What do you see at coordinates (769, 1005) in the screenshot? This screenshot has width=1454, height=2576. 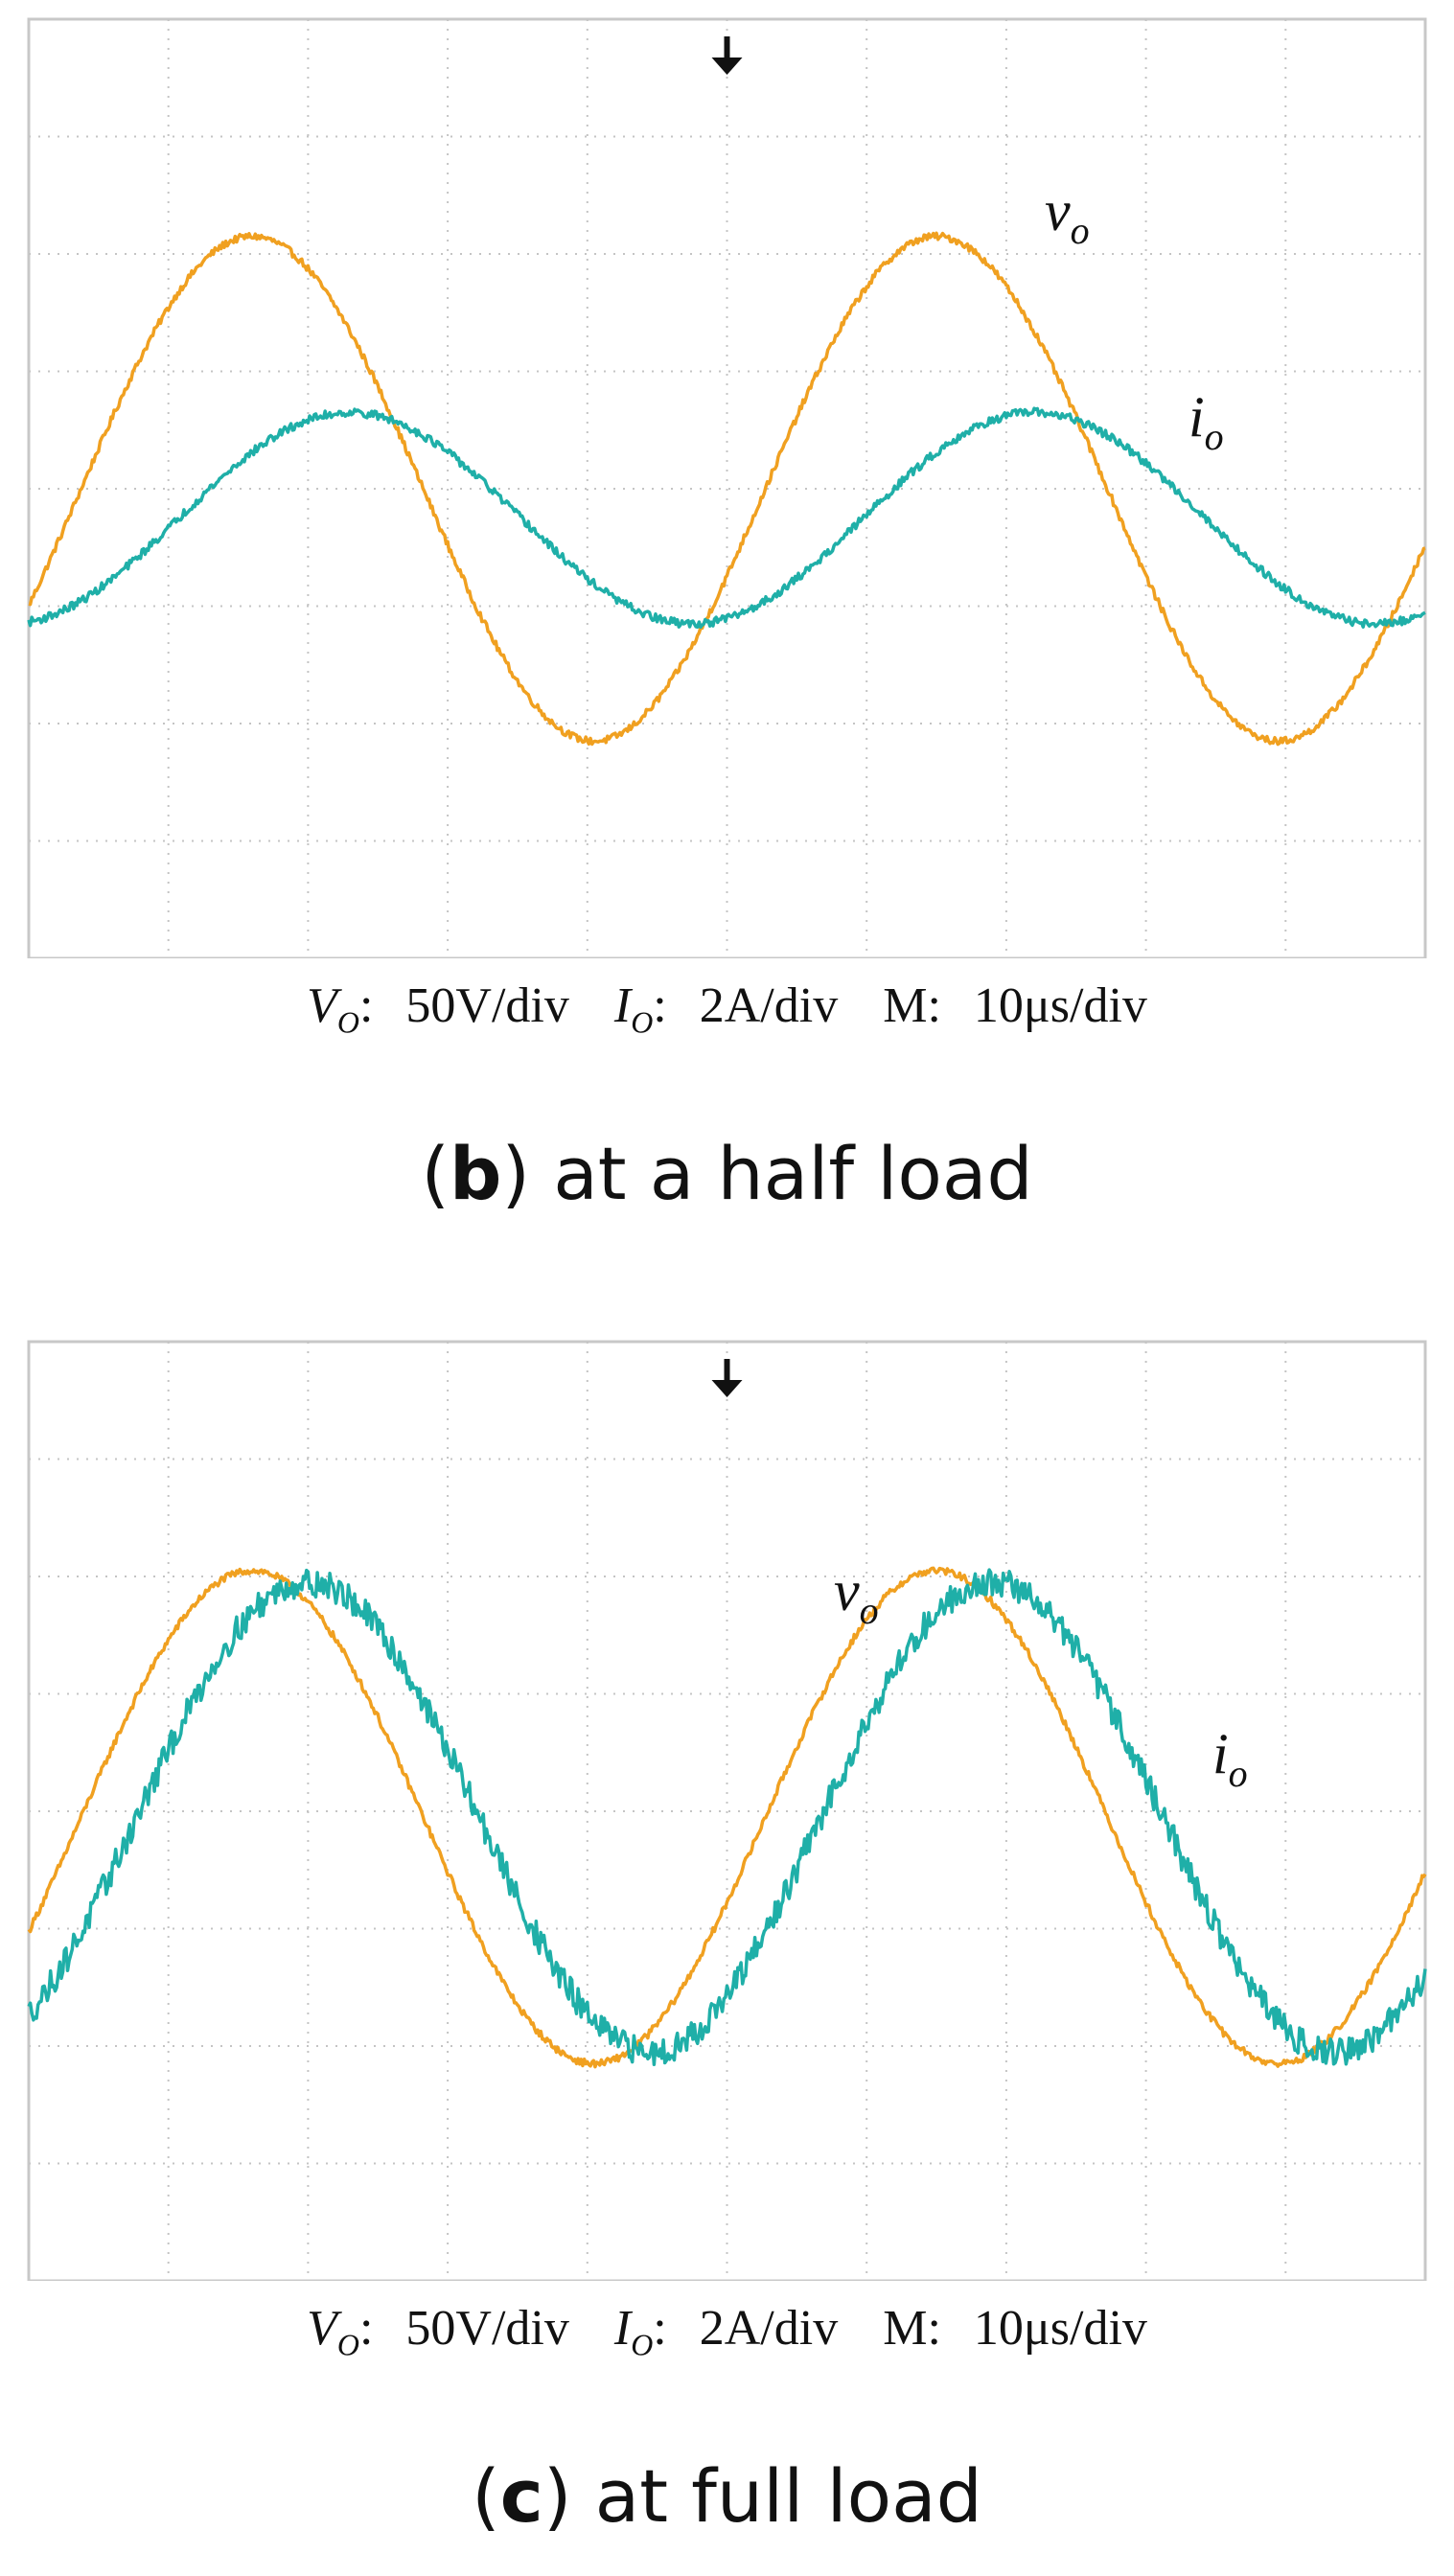 I see `scale-value-b-1: 2A/div` at bounding box center [769, 1005].